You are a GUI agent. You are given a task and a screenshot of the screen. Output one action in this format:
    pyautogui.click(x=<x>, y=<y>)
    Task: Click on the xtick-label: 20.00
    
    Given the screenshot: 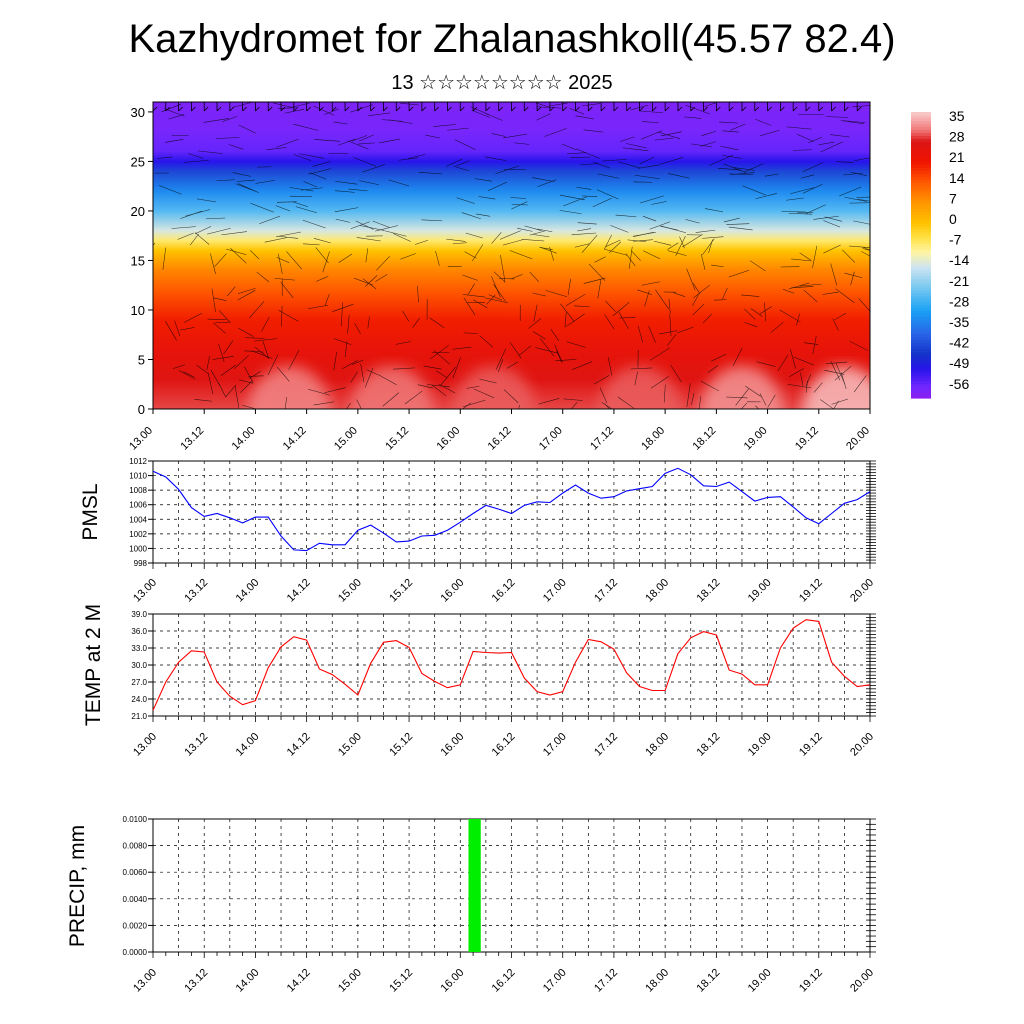 What is the action you would take?
    pyautogui.click(x=862, y=591)
    